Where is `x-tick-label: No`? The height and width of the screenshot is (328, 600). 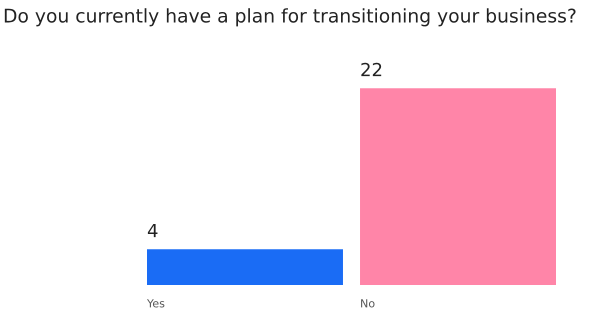 x-tick-label: No is located at coordinates (368, 303).